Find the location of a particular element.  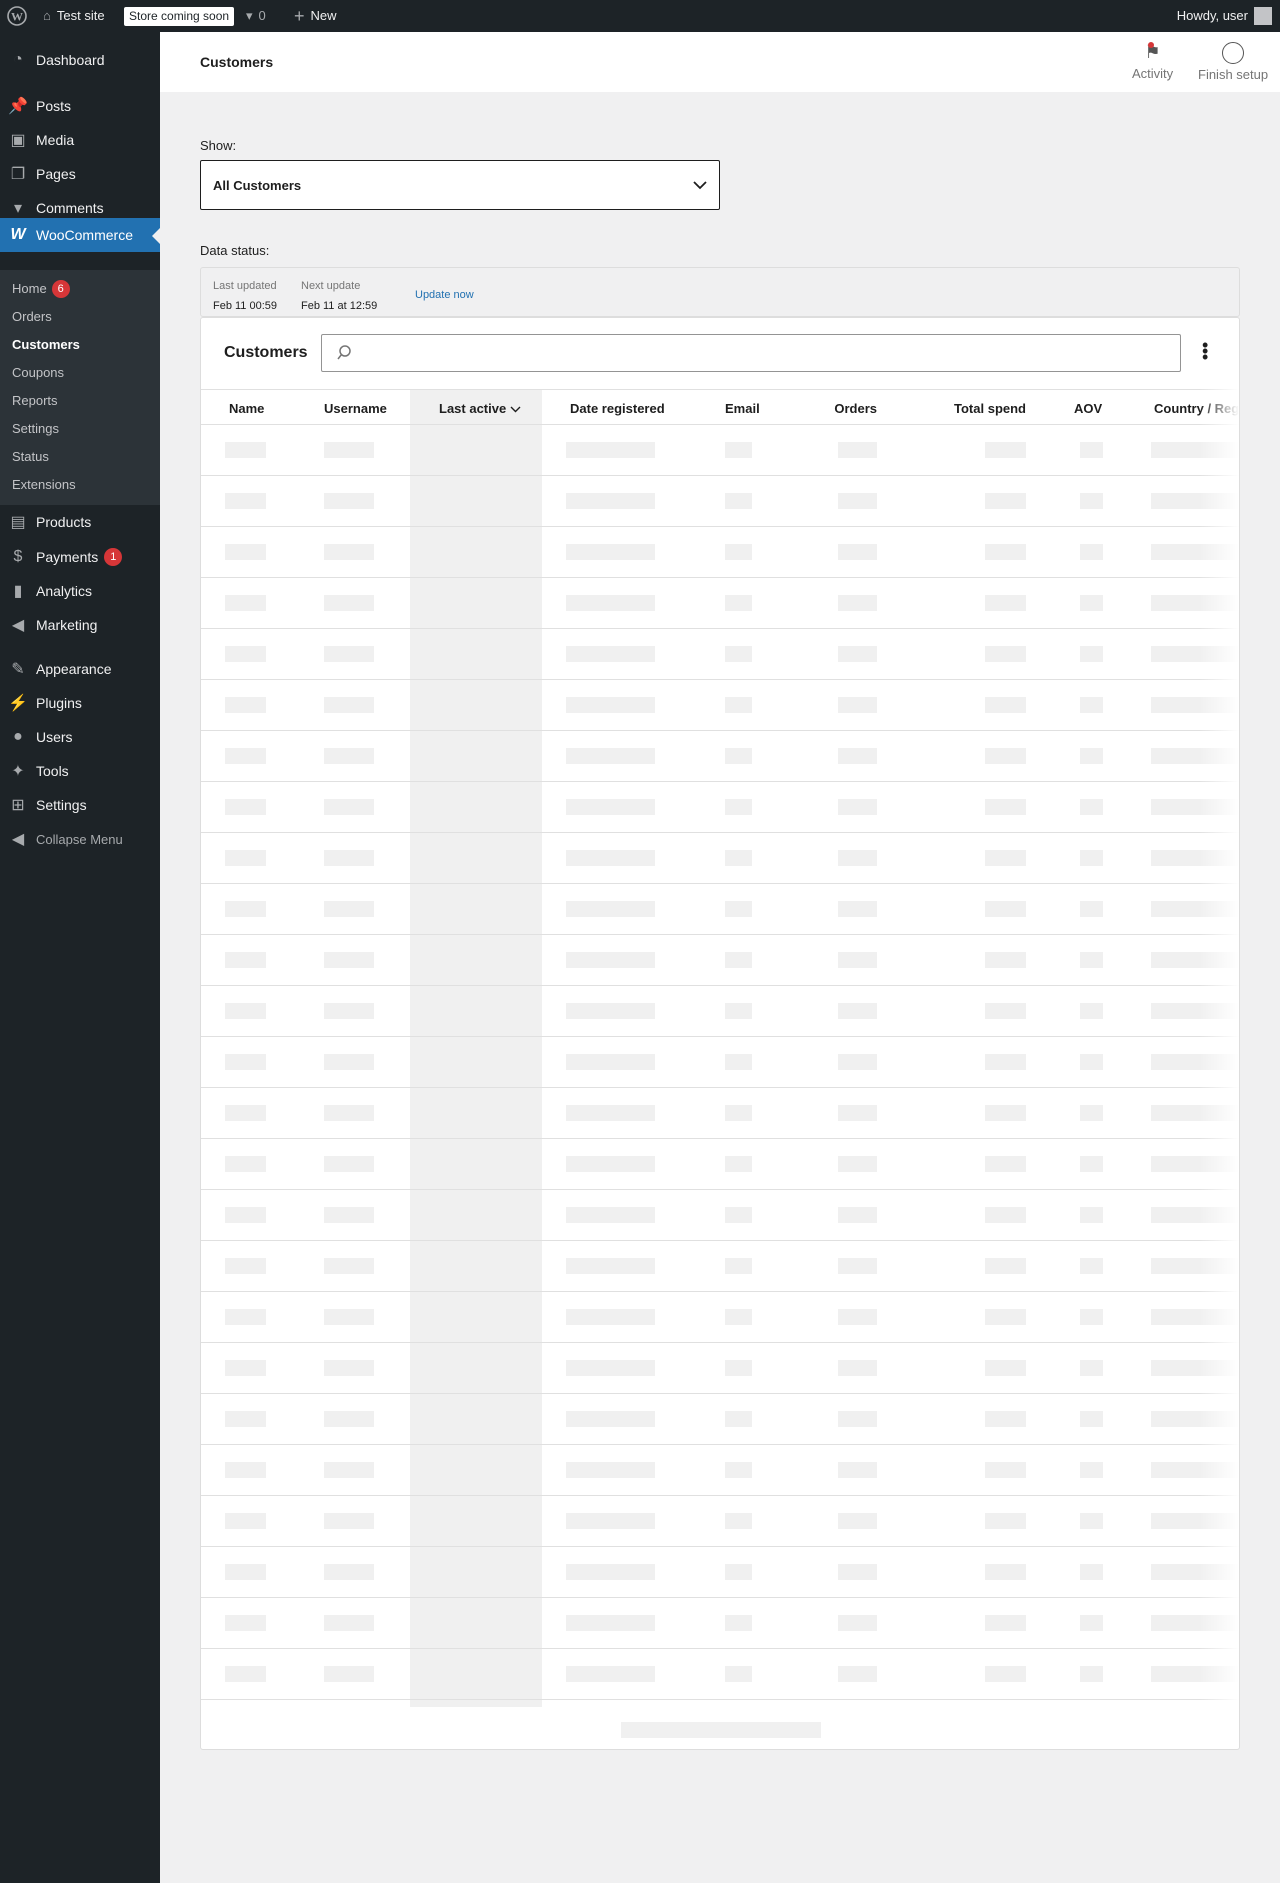

sidebar-item-posts: 📌 Posts is located at coordinates (80, 106).